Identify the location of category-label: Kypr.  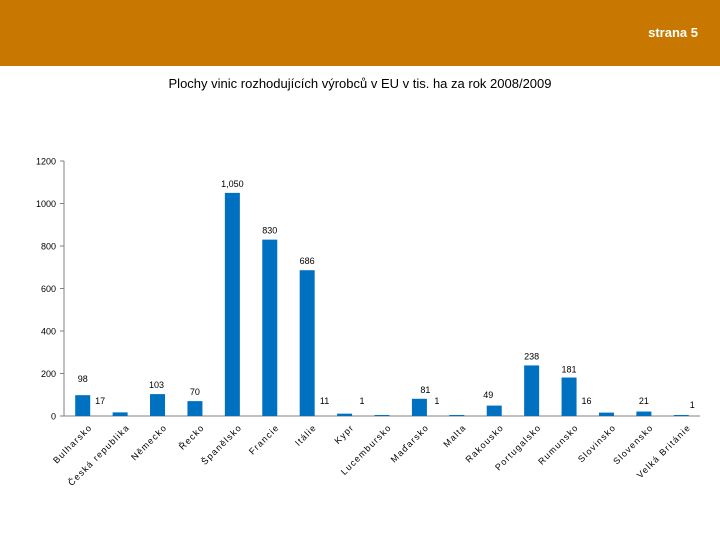
(344, 434).